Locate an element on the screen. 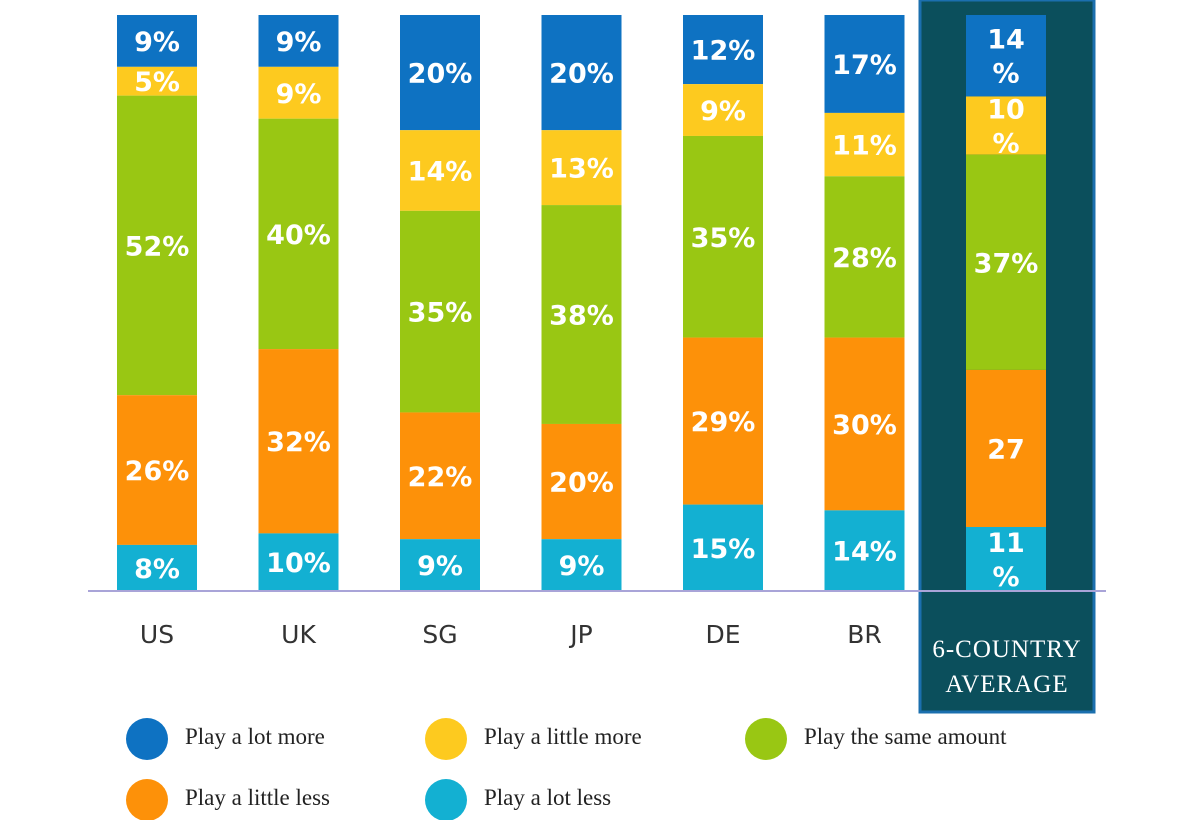 This screenshot has width=1200, height=820. bar-segment-us-play-a-little-more is located at coordinates (157, 81).